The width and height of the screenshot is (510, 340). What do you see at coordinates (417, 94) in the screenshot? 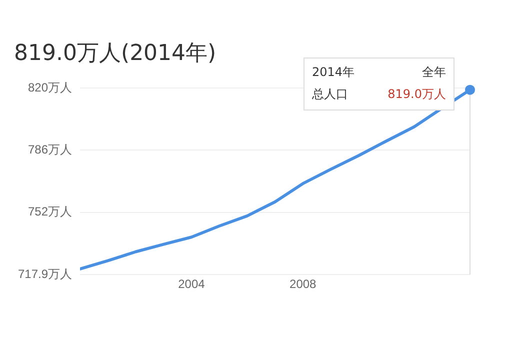
I see `annotation: 819.0万人` at bounding box center [417, 94].